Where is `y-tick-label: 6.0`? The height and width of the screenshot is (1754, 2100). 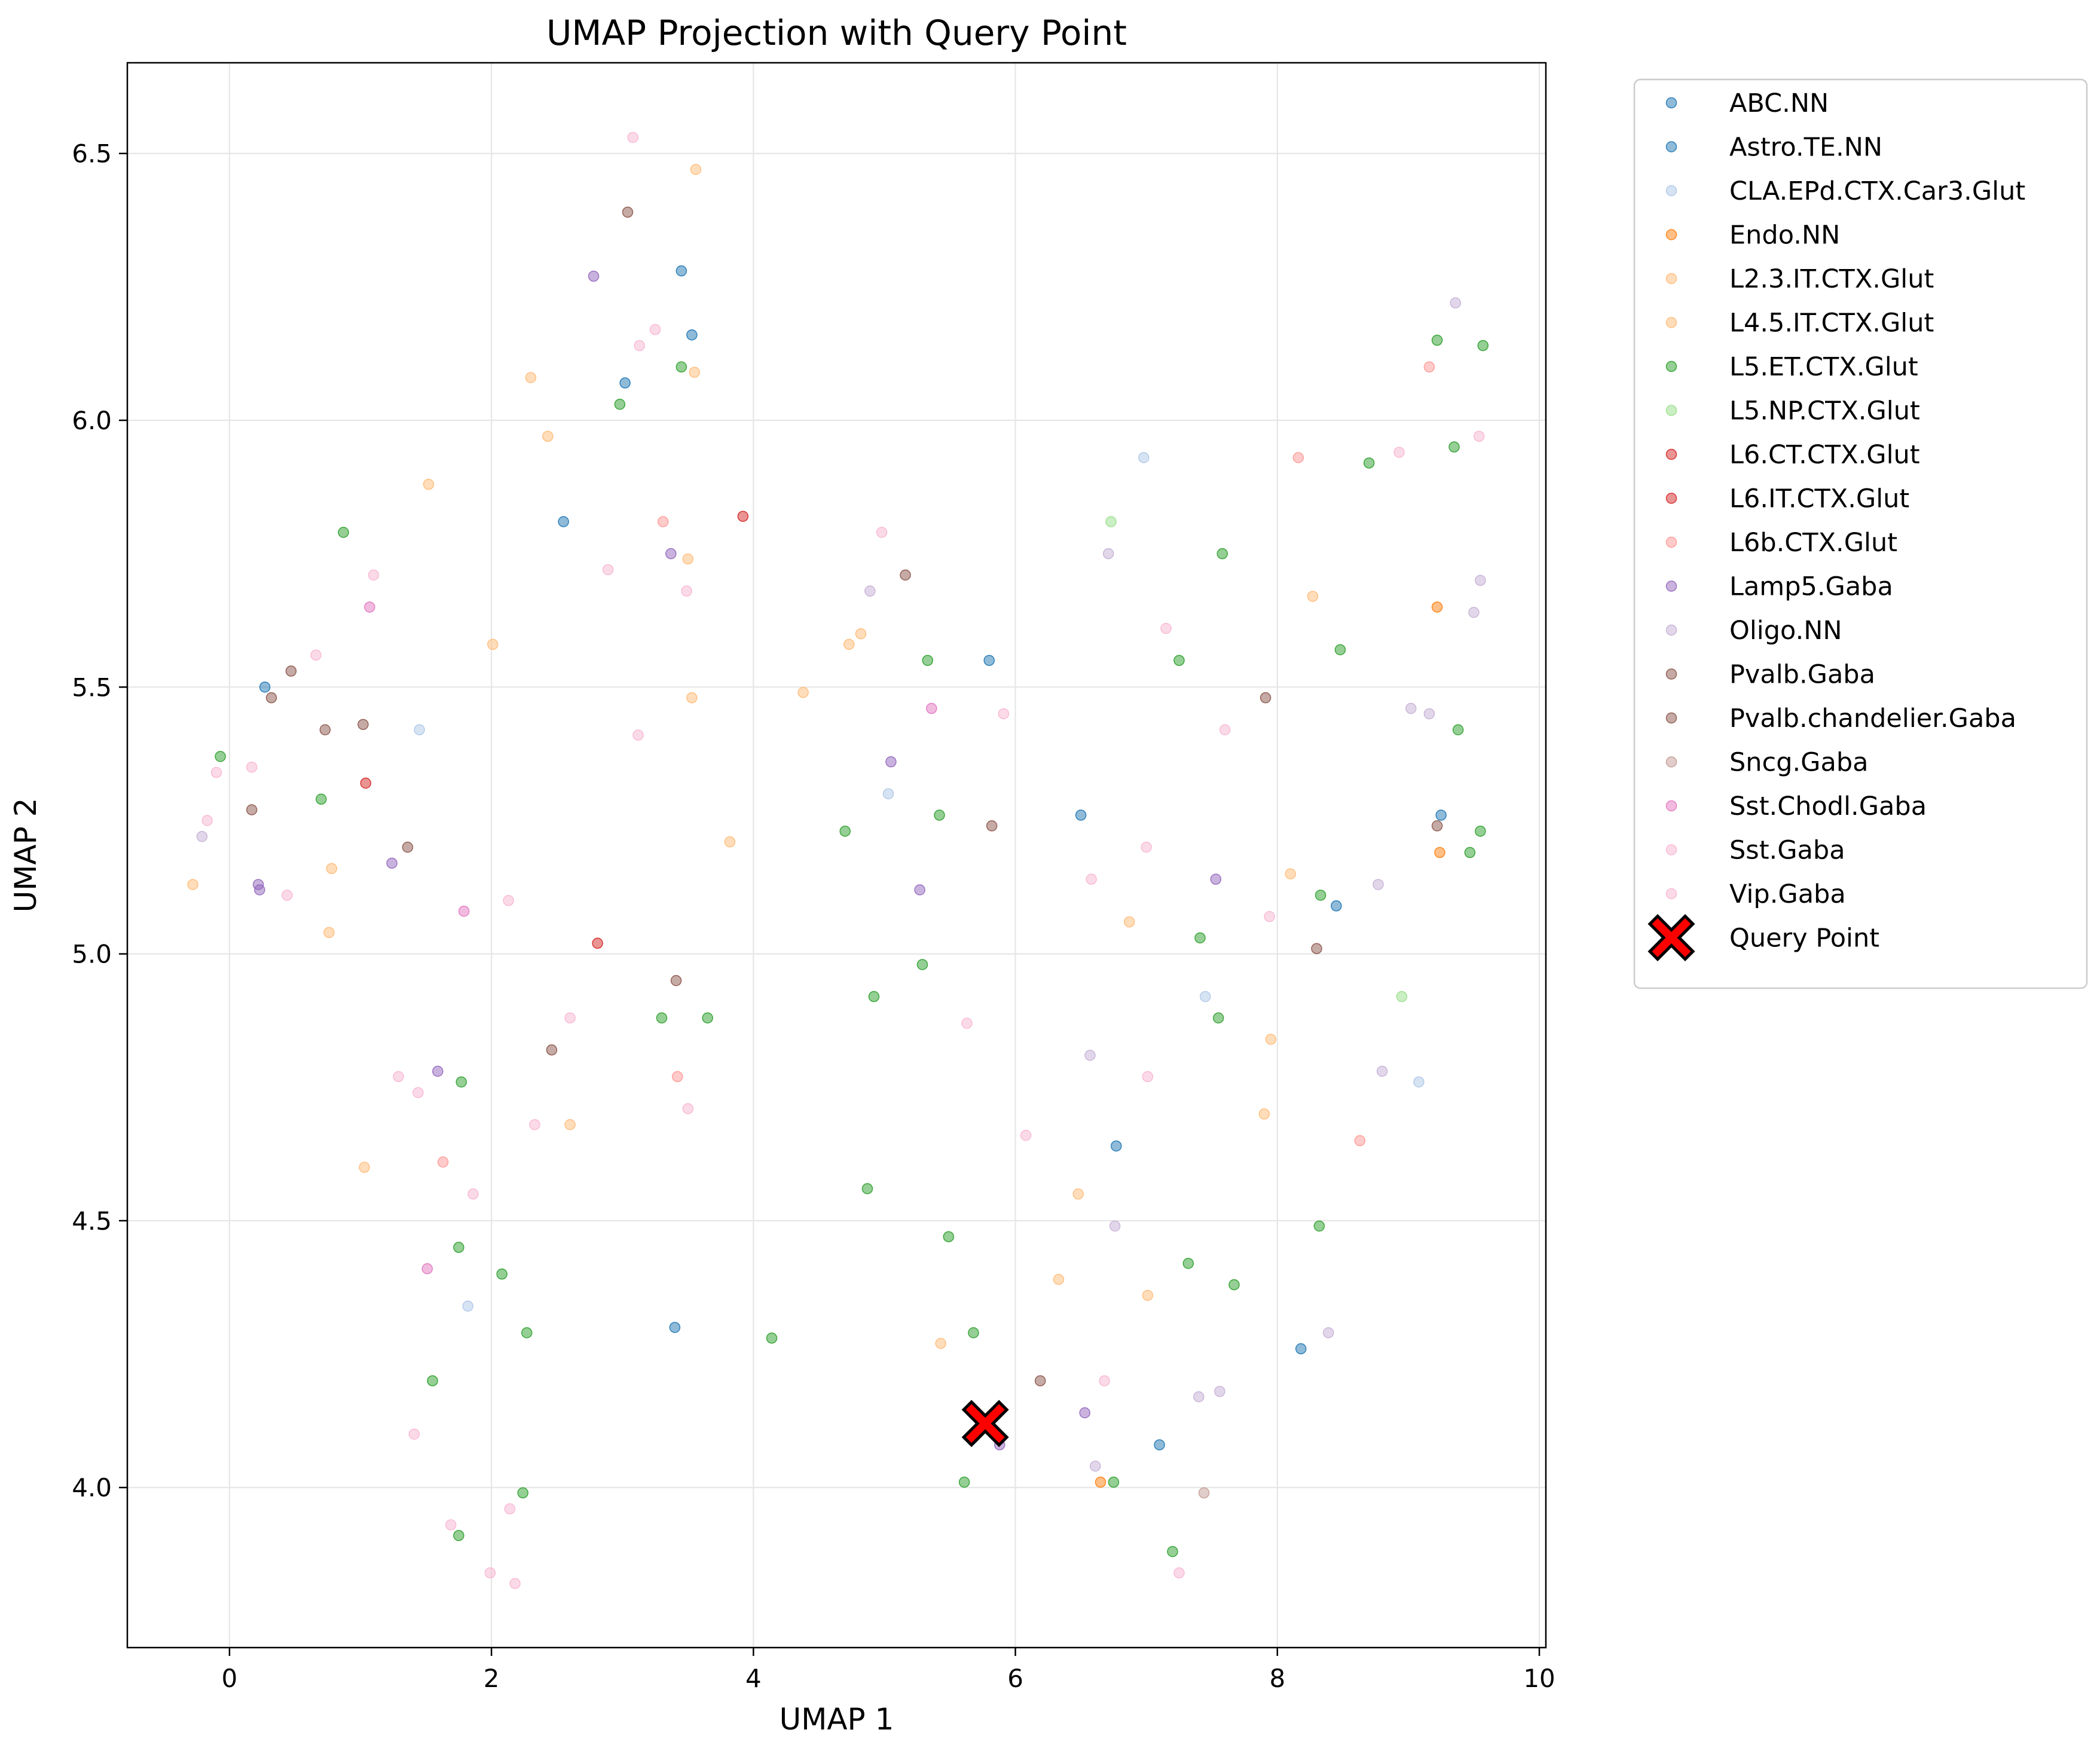 y-tick-label: 6.0 is located at coordinates (92, 420).